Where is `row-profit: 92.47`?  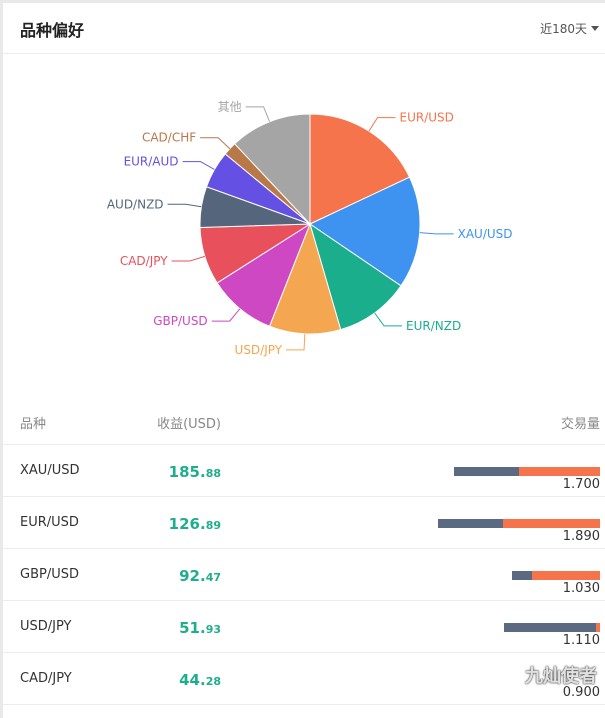 row-profit: 92.47 is located at coordinates (200, 575).